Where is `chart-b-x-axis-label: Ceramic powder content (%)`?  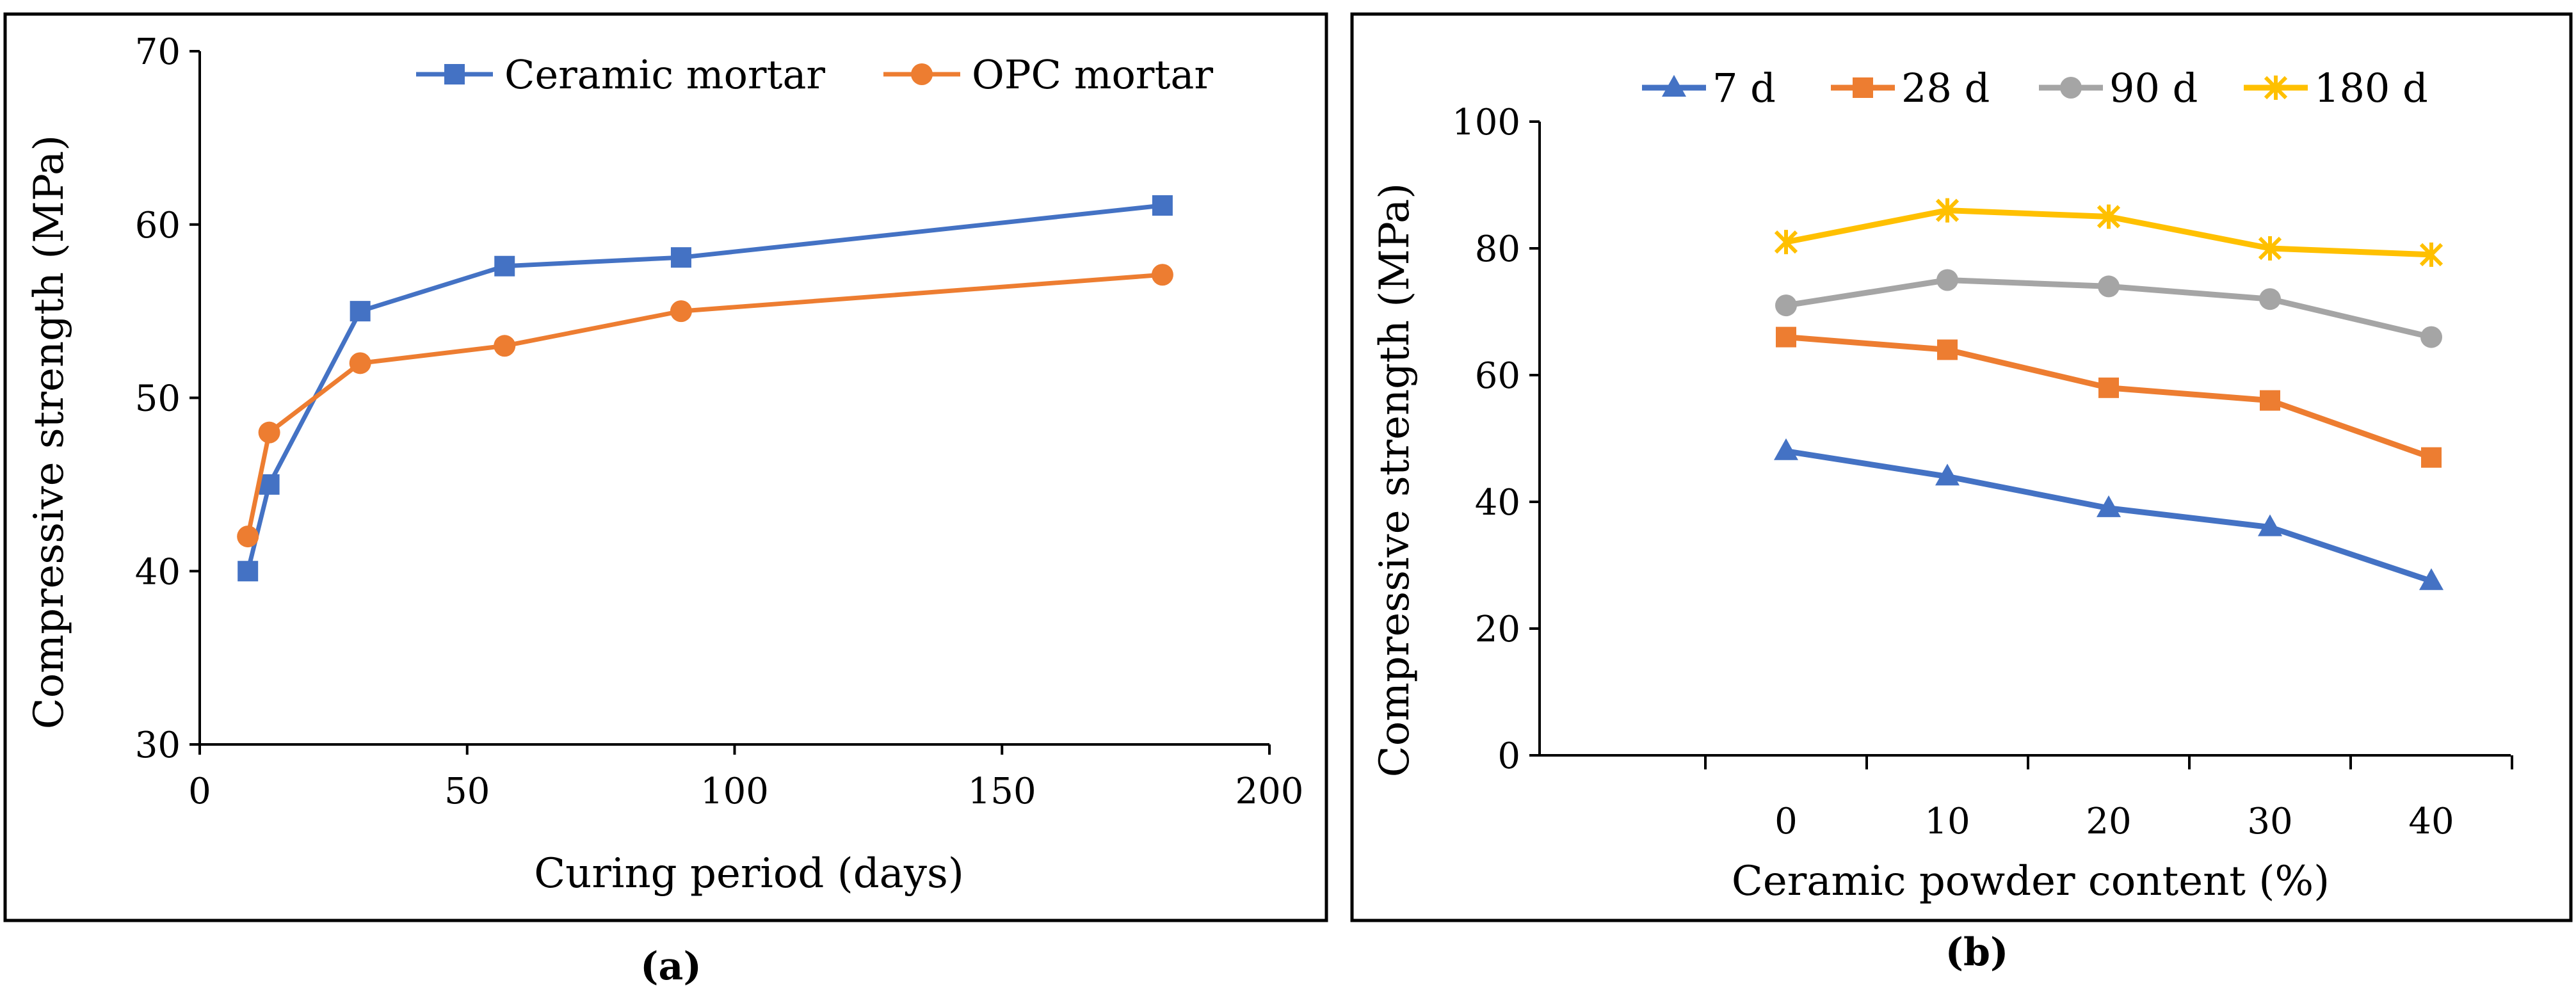 chart-b-x-axis-label: Ceramic powder content (%) is located at coordinates (2031, 881).